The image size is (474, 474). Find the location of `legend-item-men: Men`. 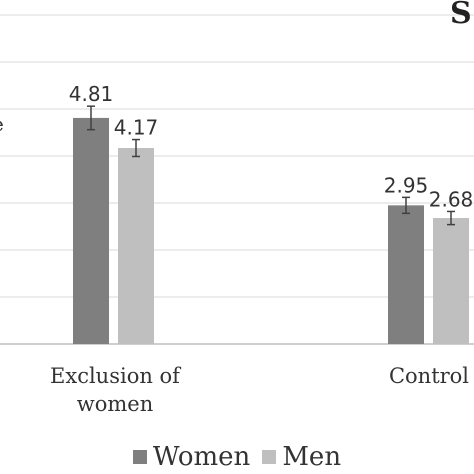

legend-item-men: Men is located at coordinates (301, 457).